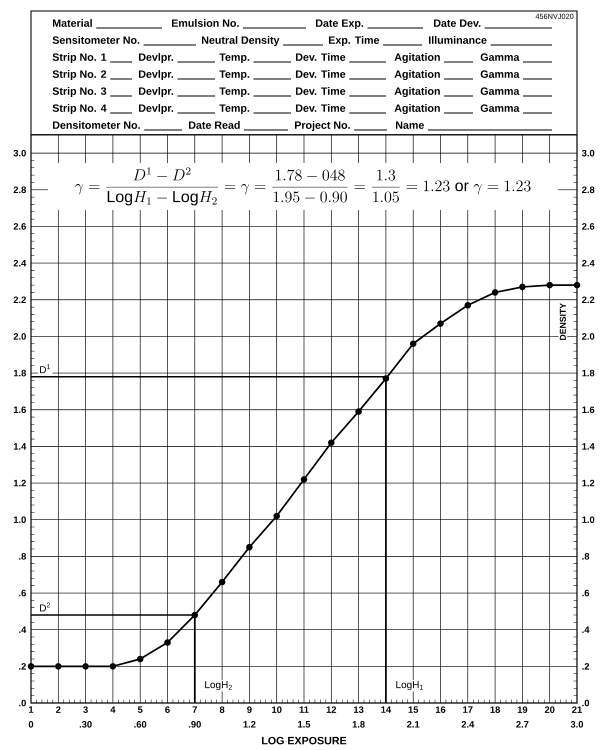 The width and height of the screenshot is (605, 750). I want to click on x-tick-label: 4, so click(113, 709).